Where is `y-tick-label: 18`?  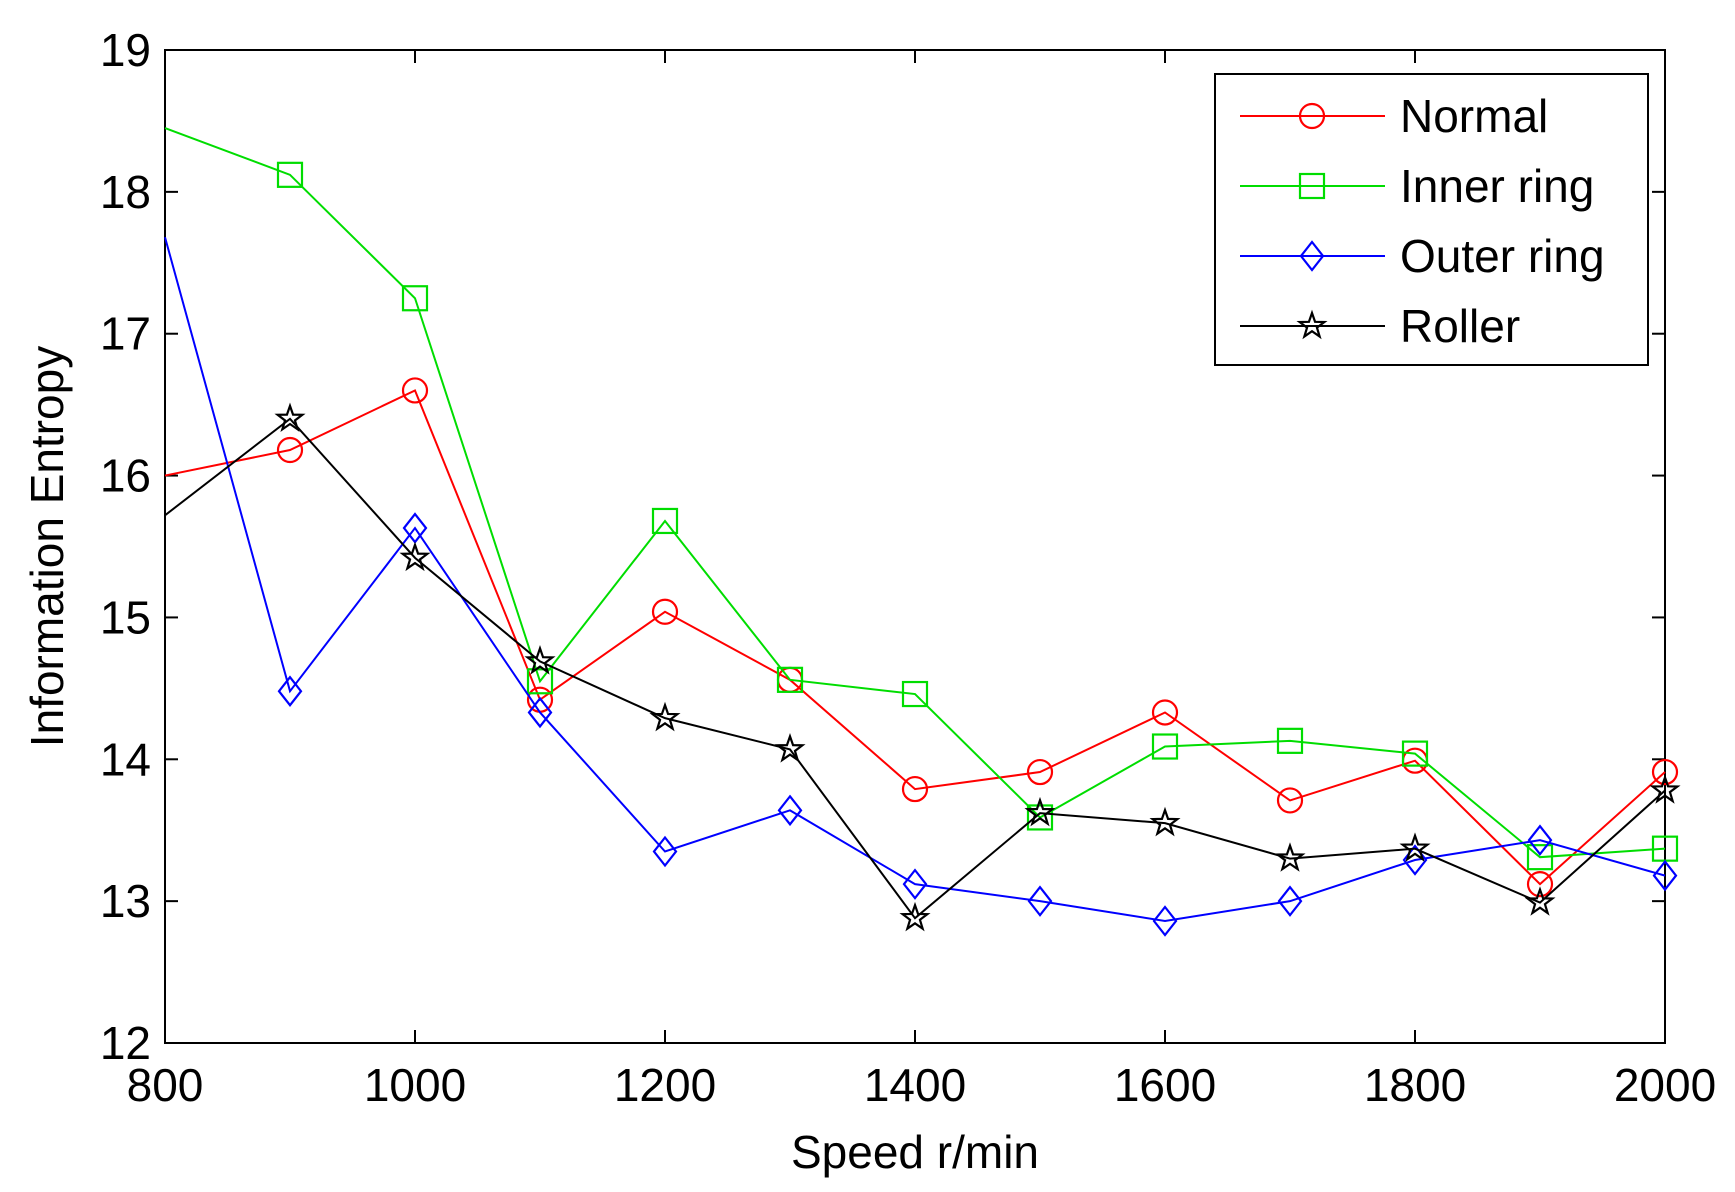
y-tick-label: 18 is located at coordinates (125, 192).